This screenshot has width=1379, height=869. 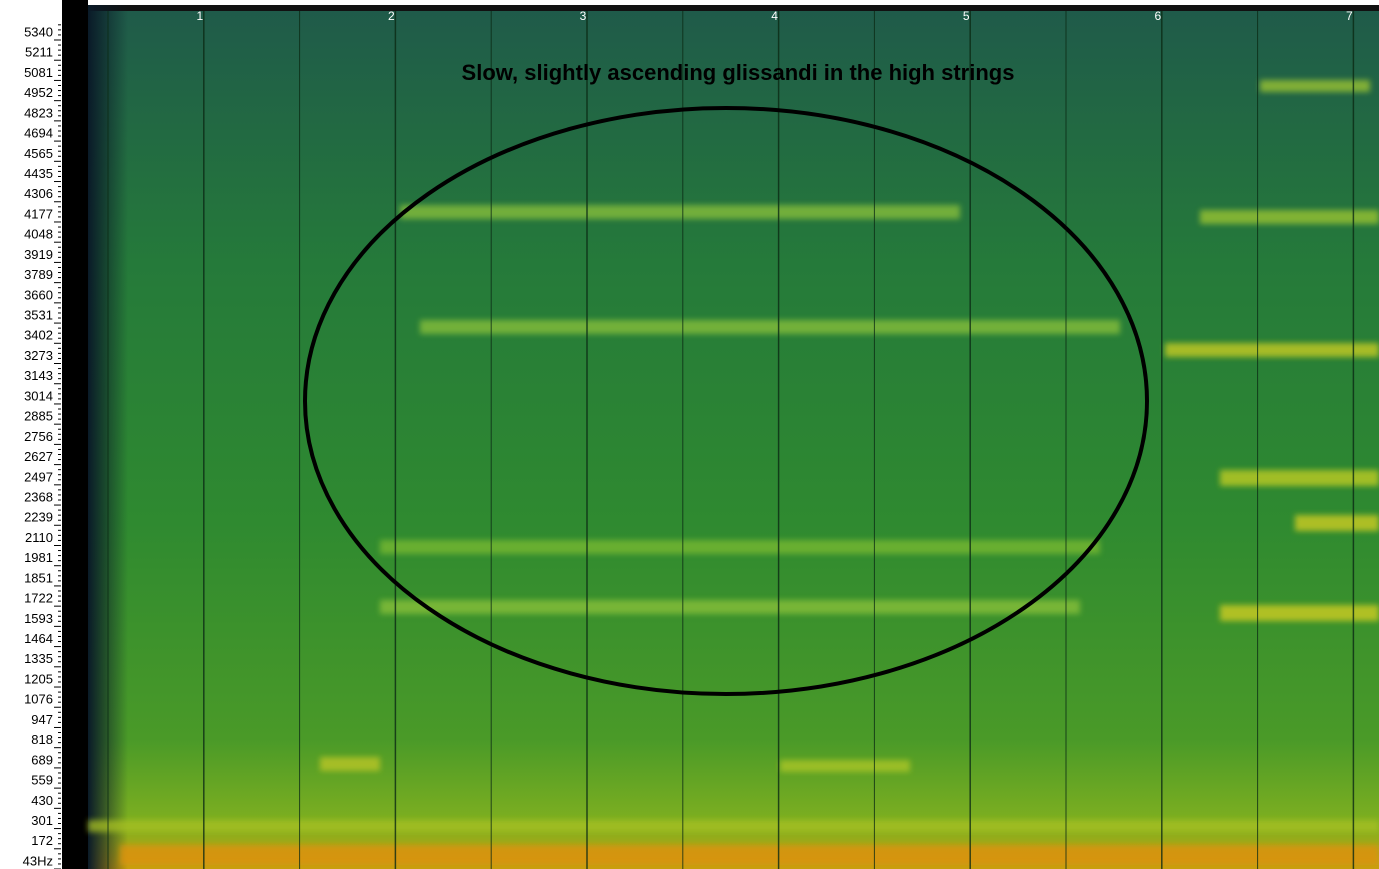 What do you see at coordinates (391, 16) in the screenshot?
I see `bar-number: 2` at bounding box center [391, 16].